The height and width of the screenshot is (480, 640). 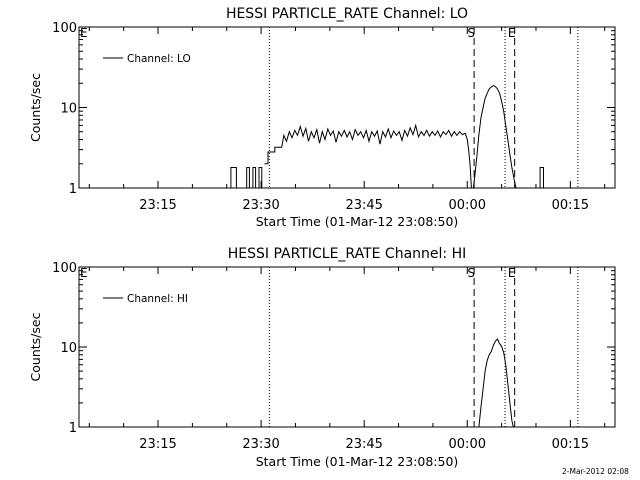 What do you see at coordinates (159, 59) in the screenshot?
I see `legend-label: Channel: LO` at bounding box center [159, 59].